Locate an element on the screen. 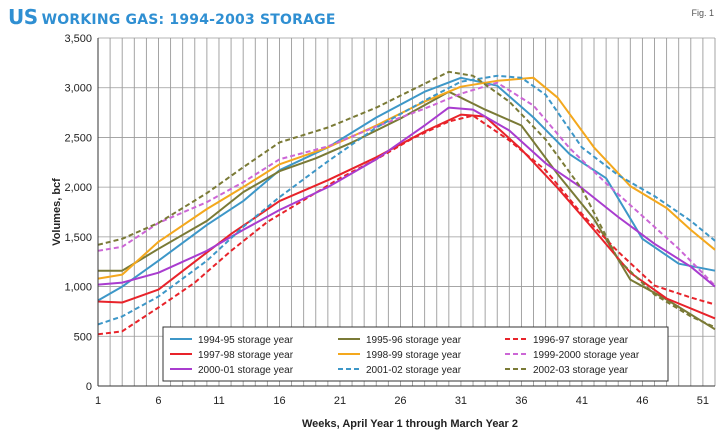 The height and width of the screenshot is (434, 720). chart-title-main: WORKING GAS: 1994-2003 STORAGE is located at coordinates (188, 20).